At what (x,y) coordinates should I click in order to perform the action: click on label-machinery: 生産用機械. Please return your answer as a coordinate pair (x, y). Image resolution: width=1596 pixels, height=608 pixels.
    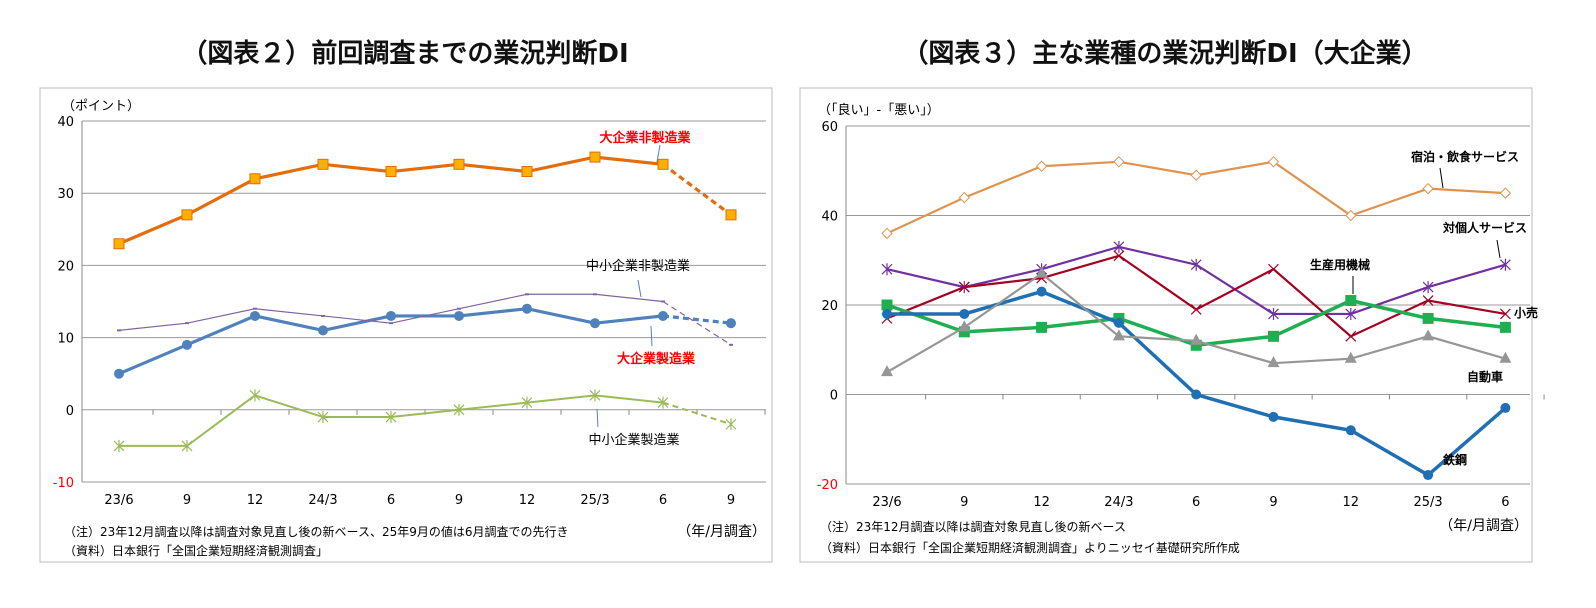
    Looking at the image, I should click on (1340, 264).